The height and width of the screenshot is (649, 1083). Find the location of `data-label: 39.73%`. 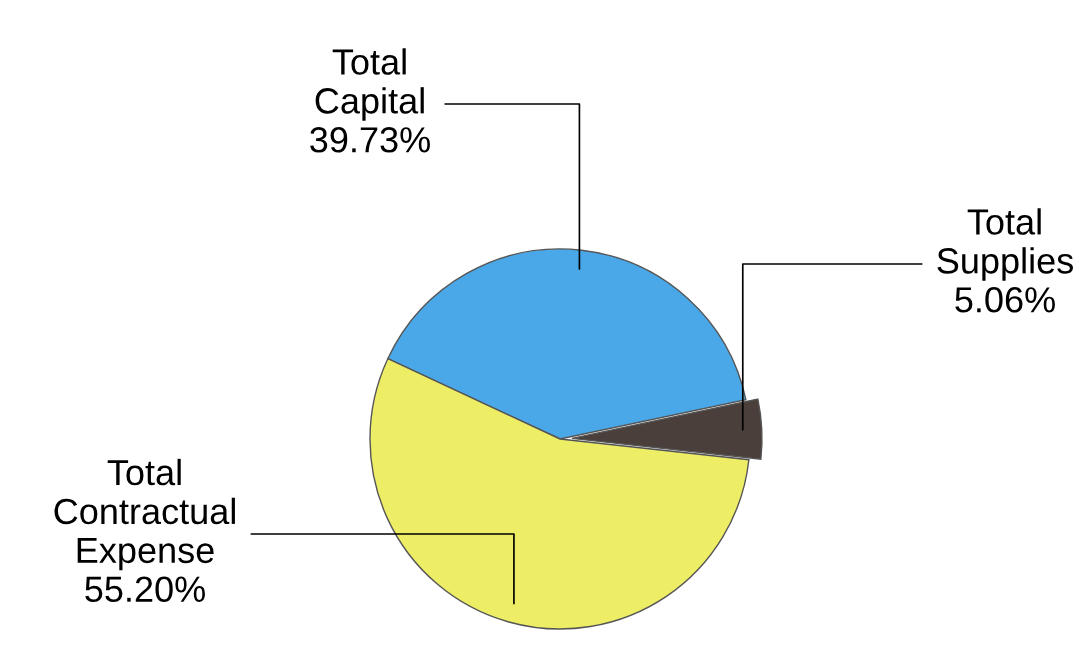

data-label: 39.73% is located at coordinates (370, 140).